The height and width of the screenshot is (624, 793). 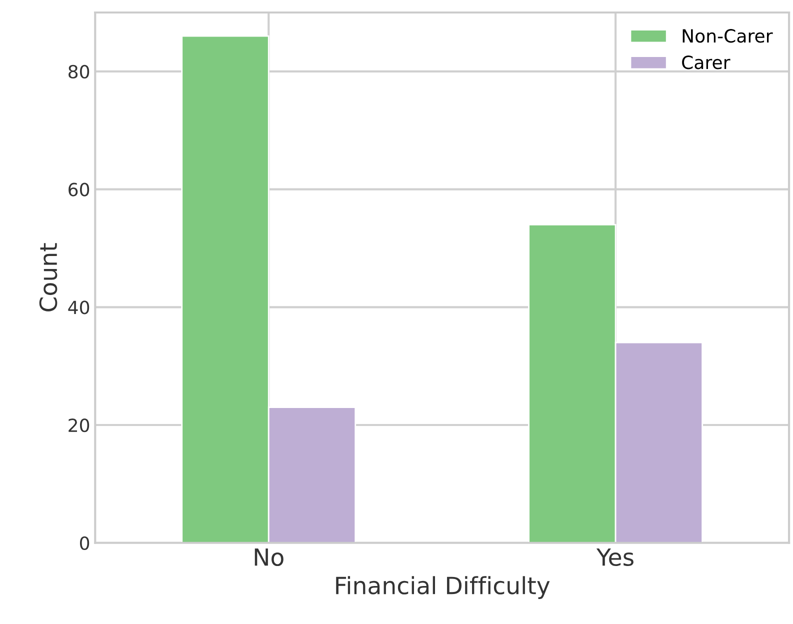 I want to click on x-tick-label: Yes, so click(x=615, y=557).